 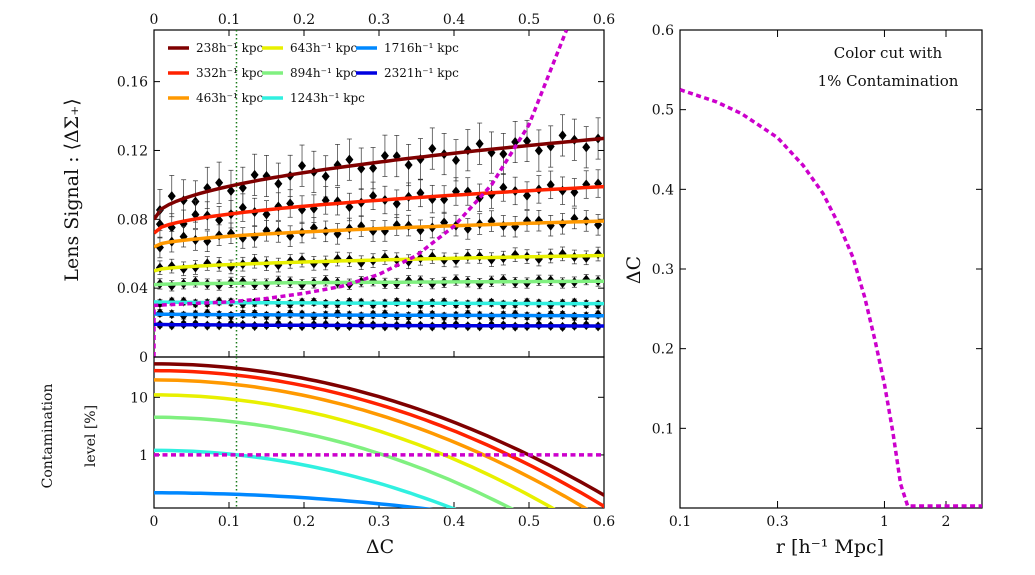 What do you see at coordinates (139, 398) in the screenshot?
I see `bottom-ytick-label: 10` at bounding box center [139, 398].